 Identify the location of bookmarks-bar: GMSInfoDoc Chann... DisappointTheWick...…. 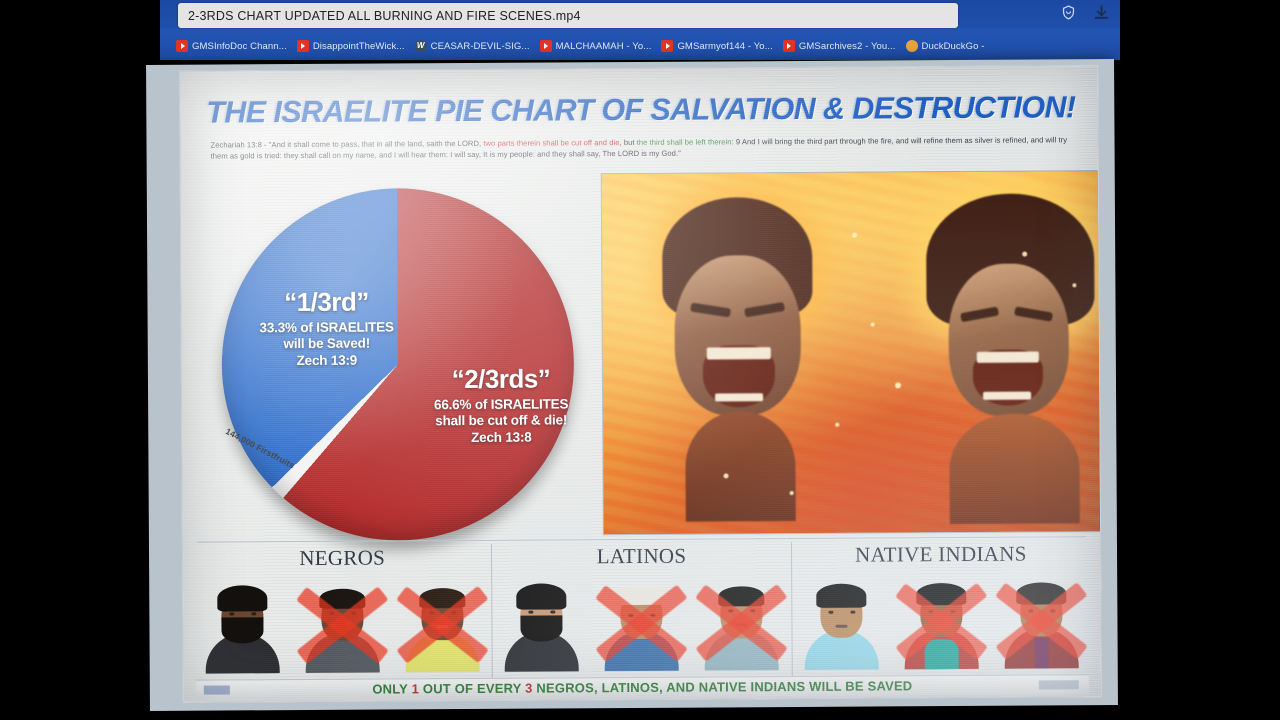
(640, 46).